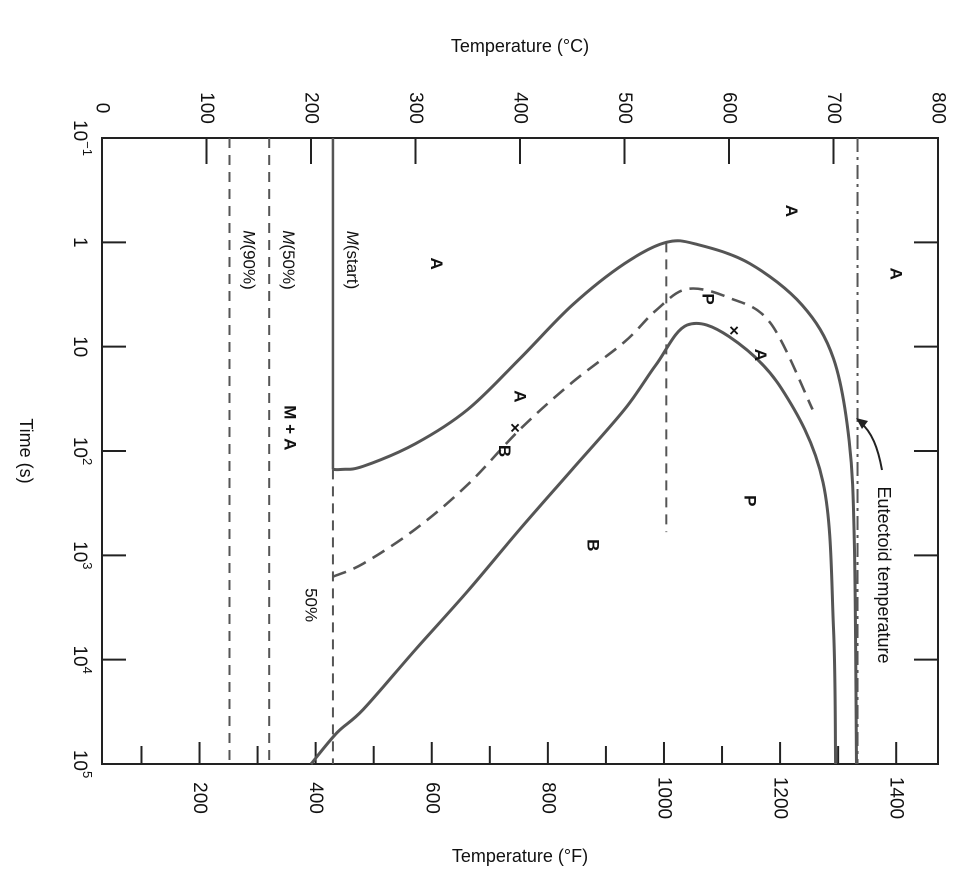 The image size is (970, 894). Describe the element at coordinates (624, 108) in the screenshot. I see `celsius-tick-label: 500` at that location.